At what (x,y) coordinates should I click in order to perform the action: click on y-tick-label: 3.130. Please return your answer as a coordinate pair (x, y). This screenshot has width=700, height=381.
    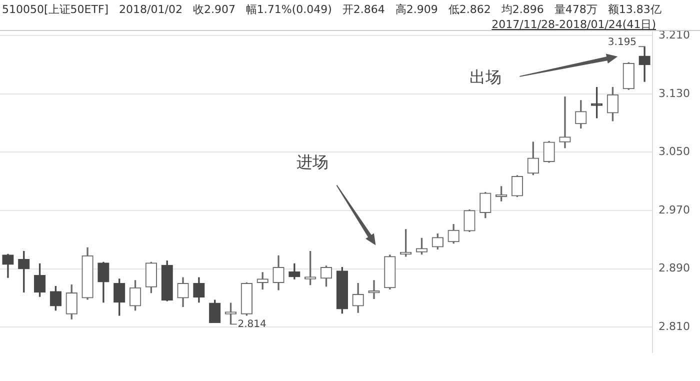
    Looking at the image, I should click on (674, 93).